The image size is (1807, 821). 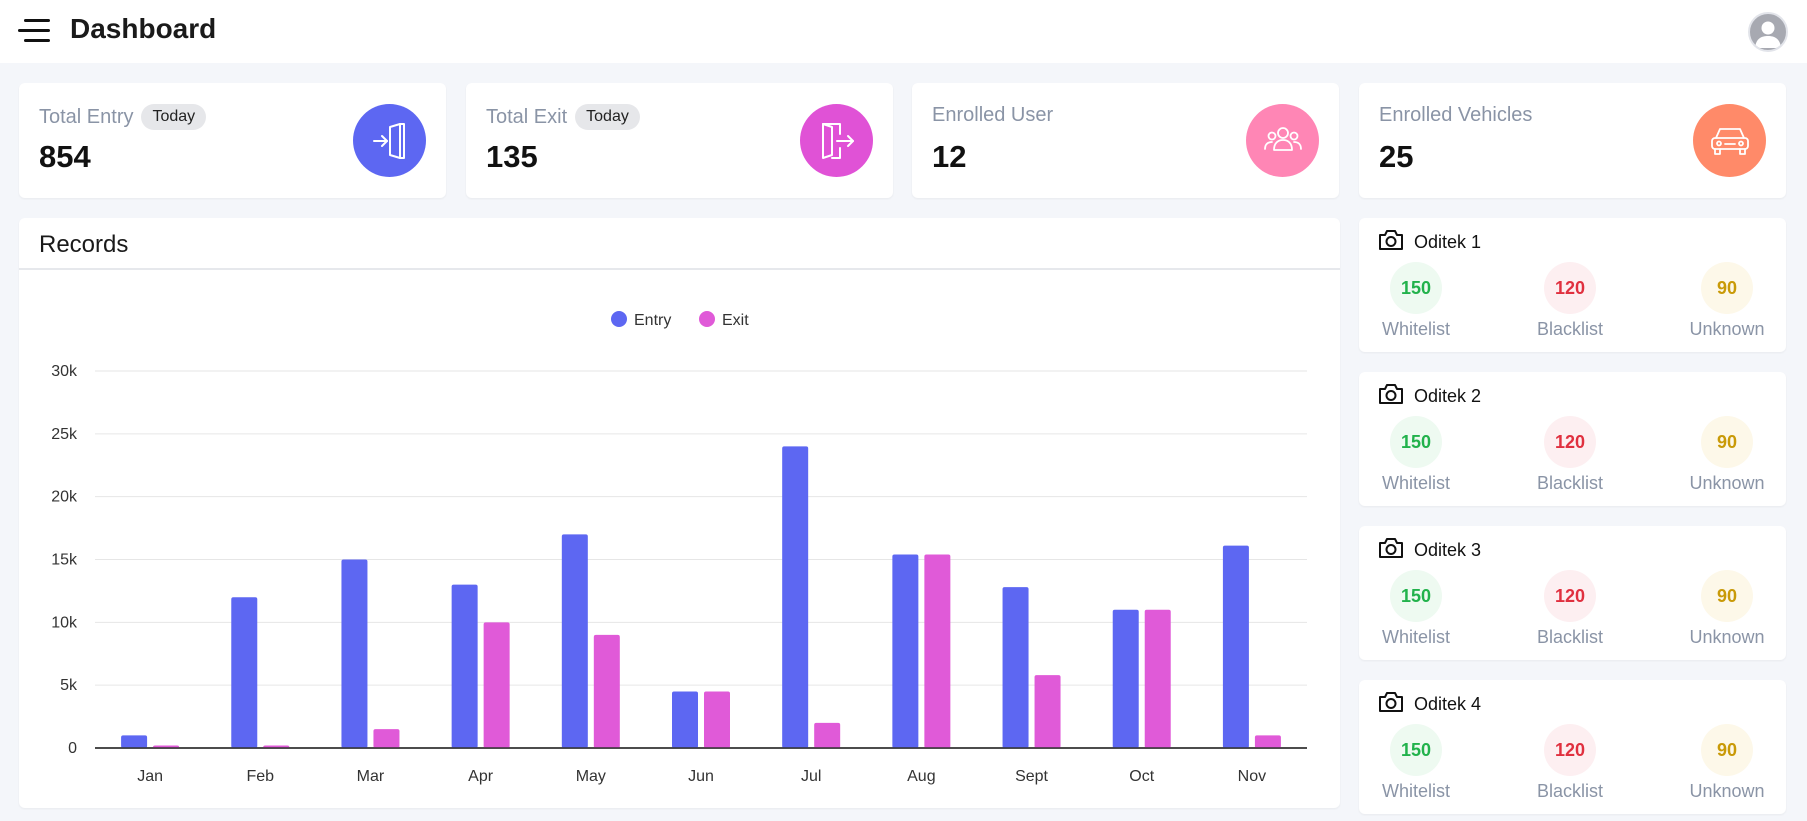 I want to click on car-icon, so click(x=1729, y=140).